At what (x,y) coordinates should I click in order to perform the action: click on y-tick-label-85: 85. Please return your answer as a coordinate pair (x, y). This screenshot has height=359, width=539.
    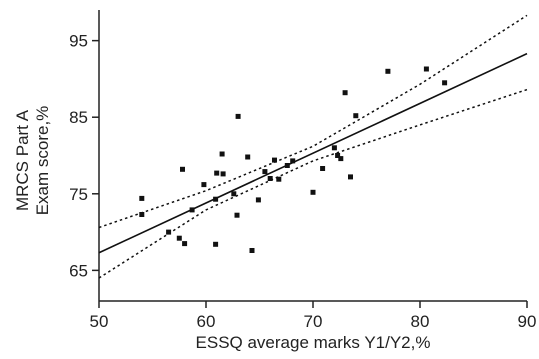
    Looking at the image, I should click on (78, 117).